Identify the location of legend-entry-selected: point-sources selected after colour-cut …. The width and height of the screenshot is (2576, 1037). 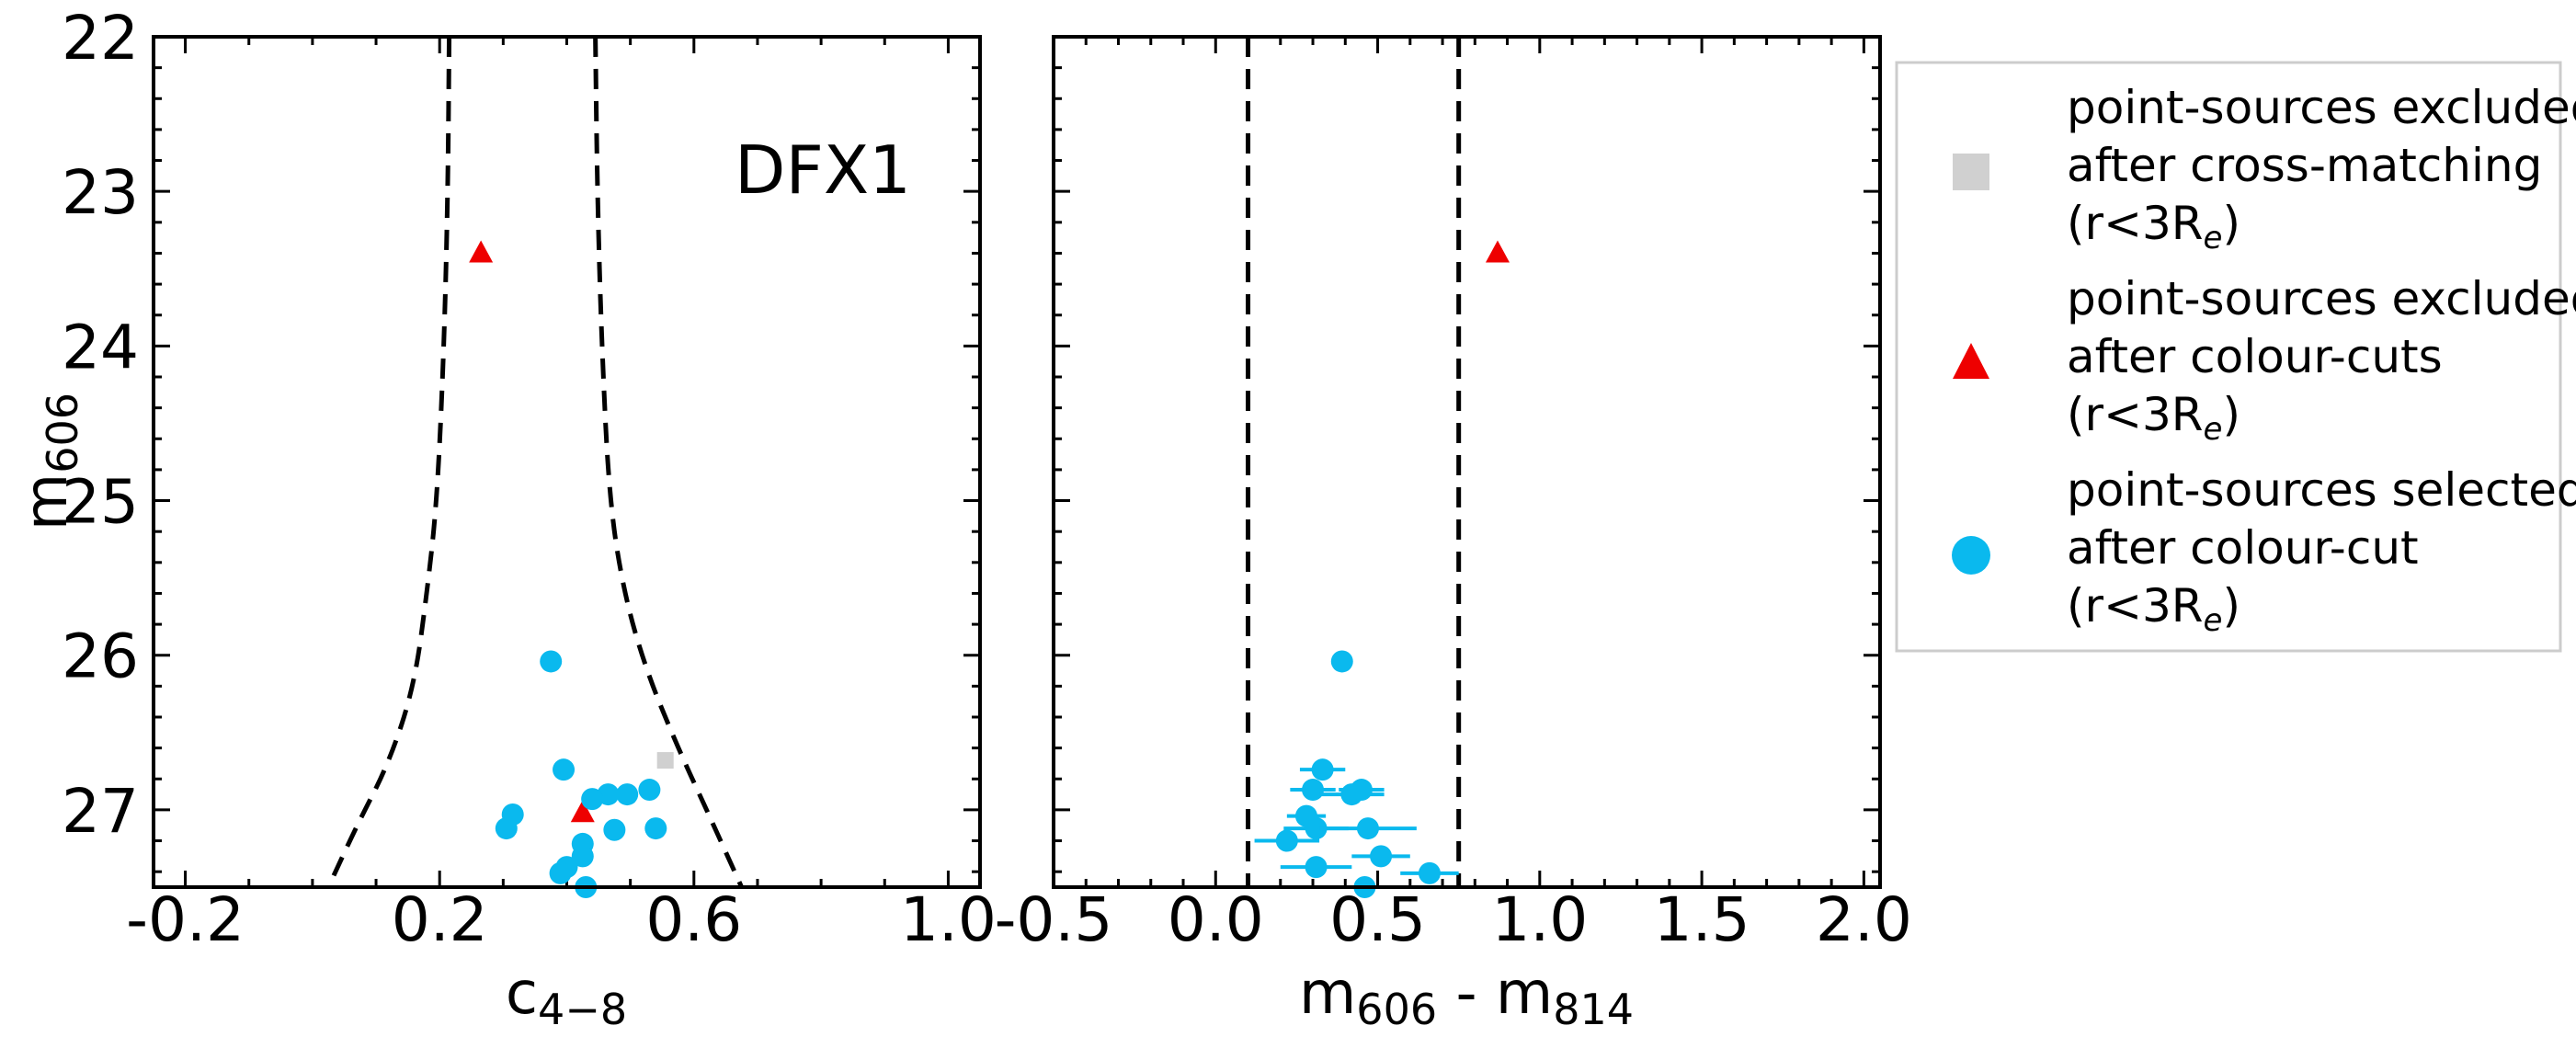
(2264, 551).